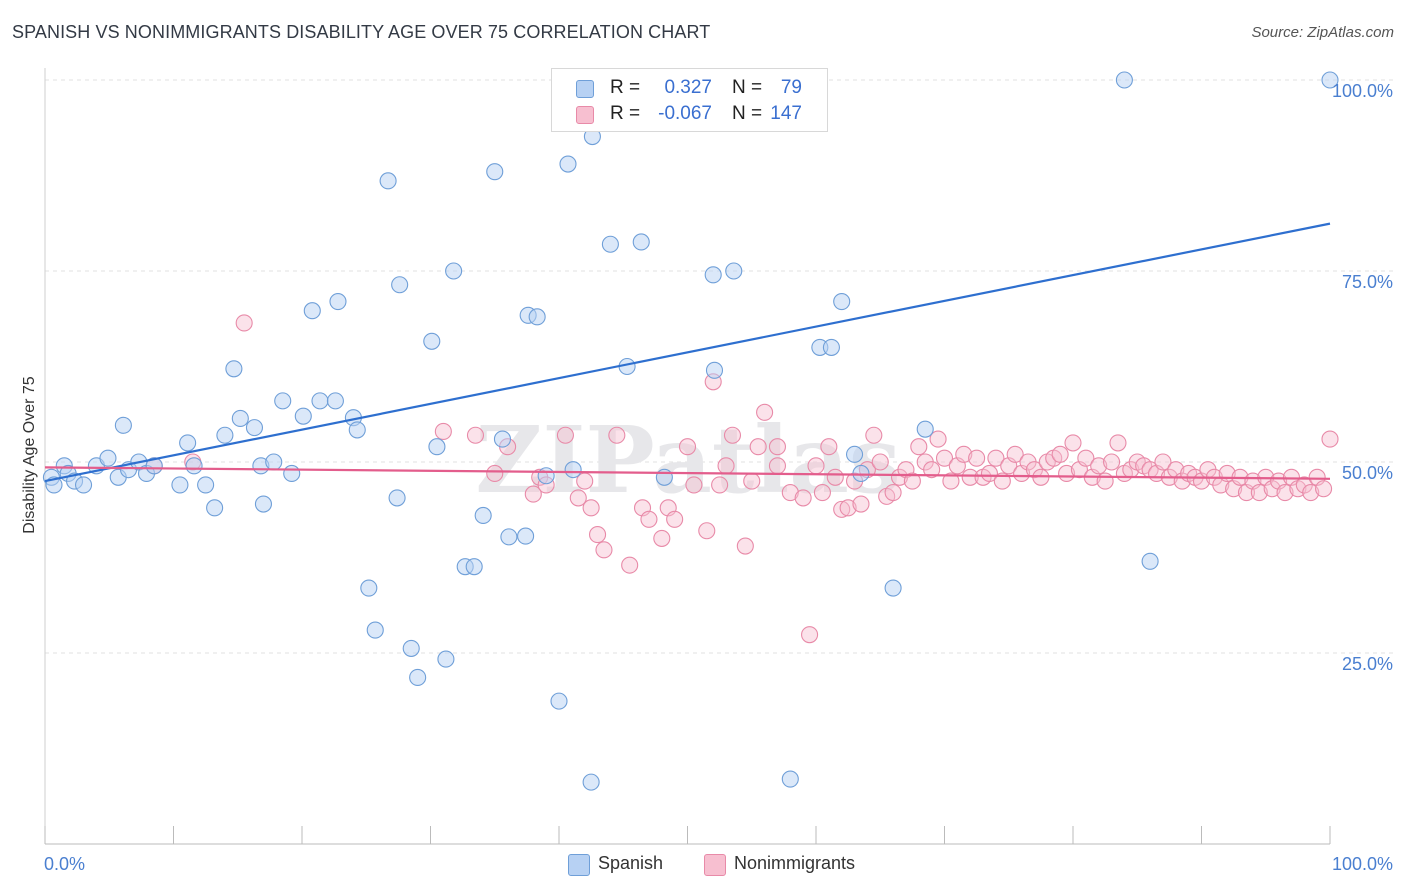 The height and width of the screenshot is (892, 1406). I want to click on y-tick-label-50: 50.0%, so click(1367, 473).